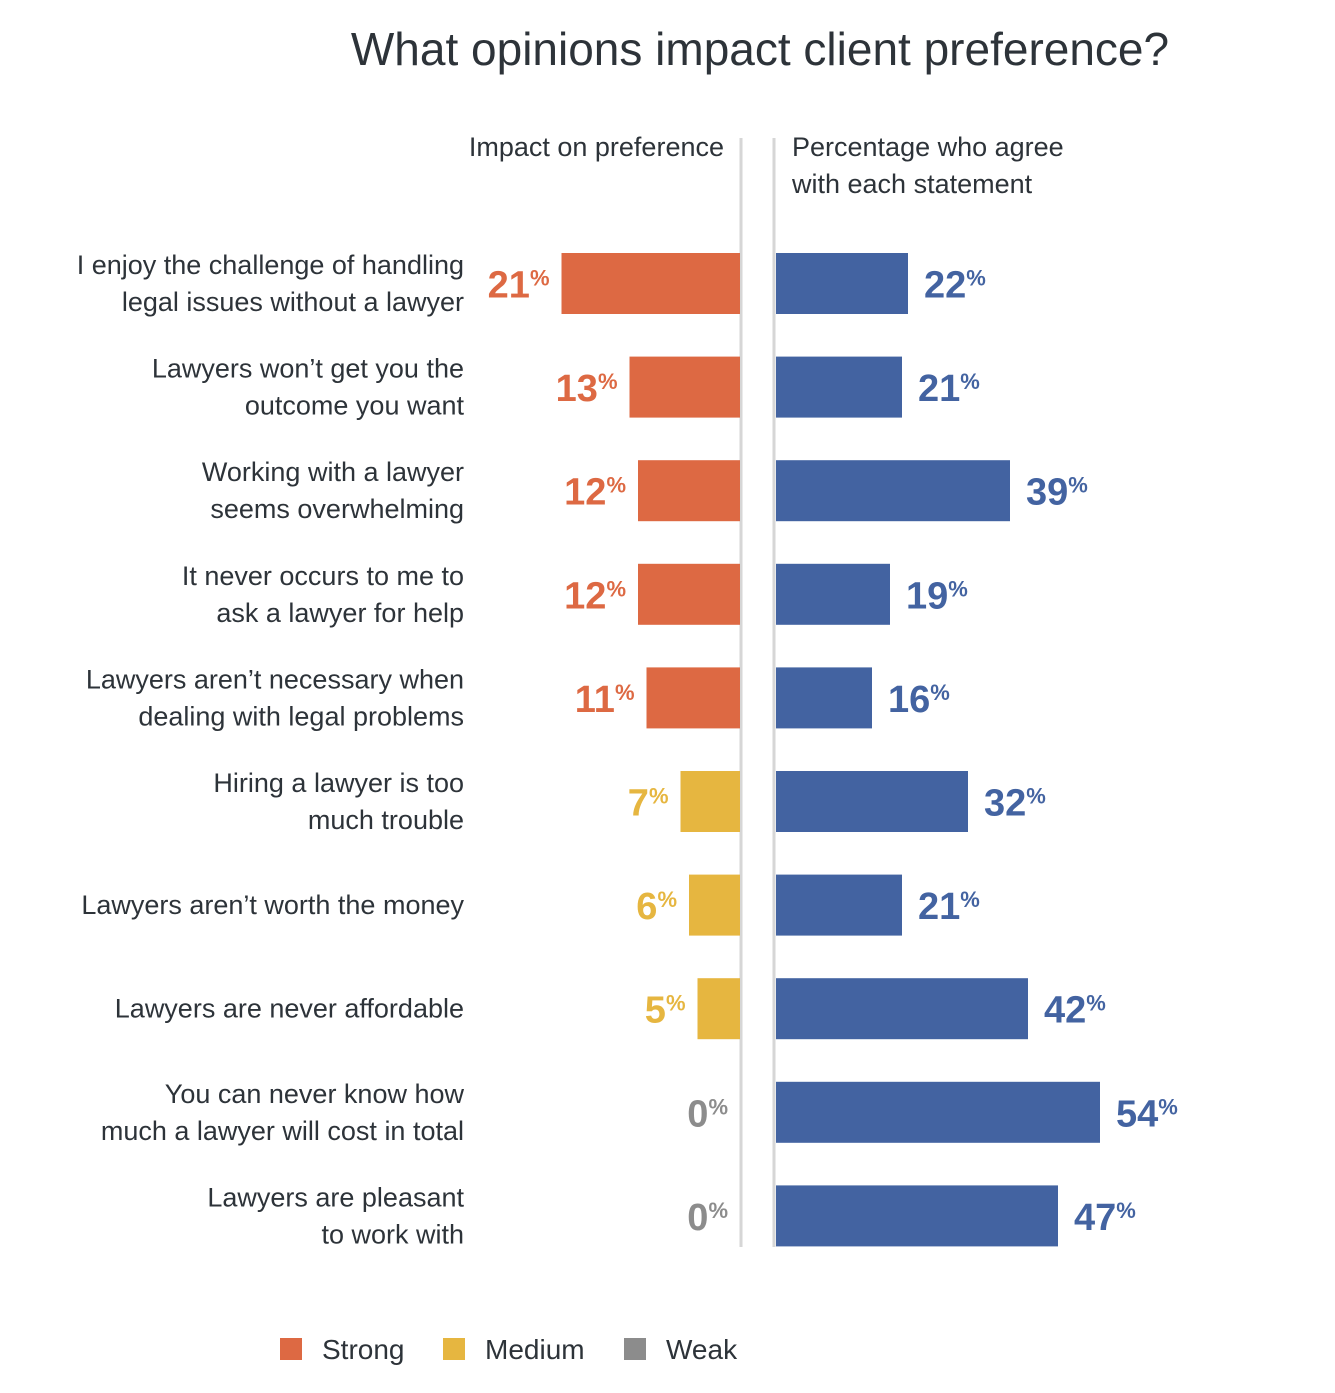 The image size is (1335, 1393). I want to click on agree-value-label-number: 21, so click(939, 907).